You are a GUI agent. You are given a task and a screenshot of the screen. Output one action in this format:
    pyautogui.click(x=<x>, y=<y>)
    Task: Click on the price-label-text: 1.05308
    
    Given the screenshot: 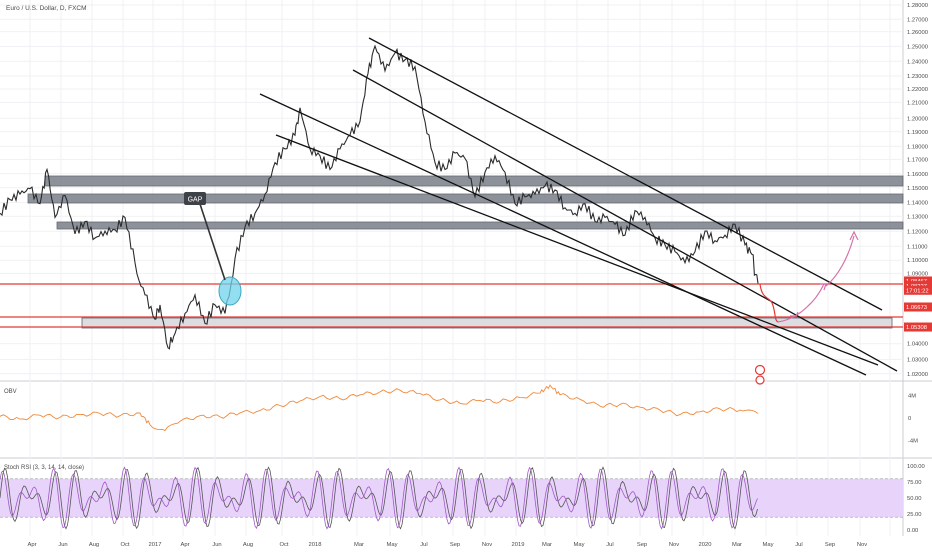 What is the action you would take?
    pyautogui.click(x=916, y=328)
    